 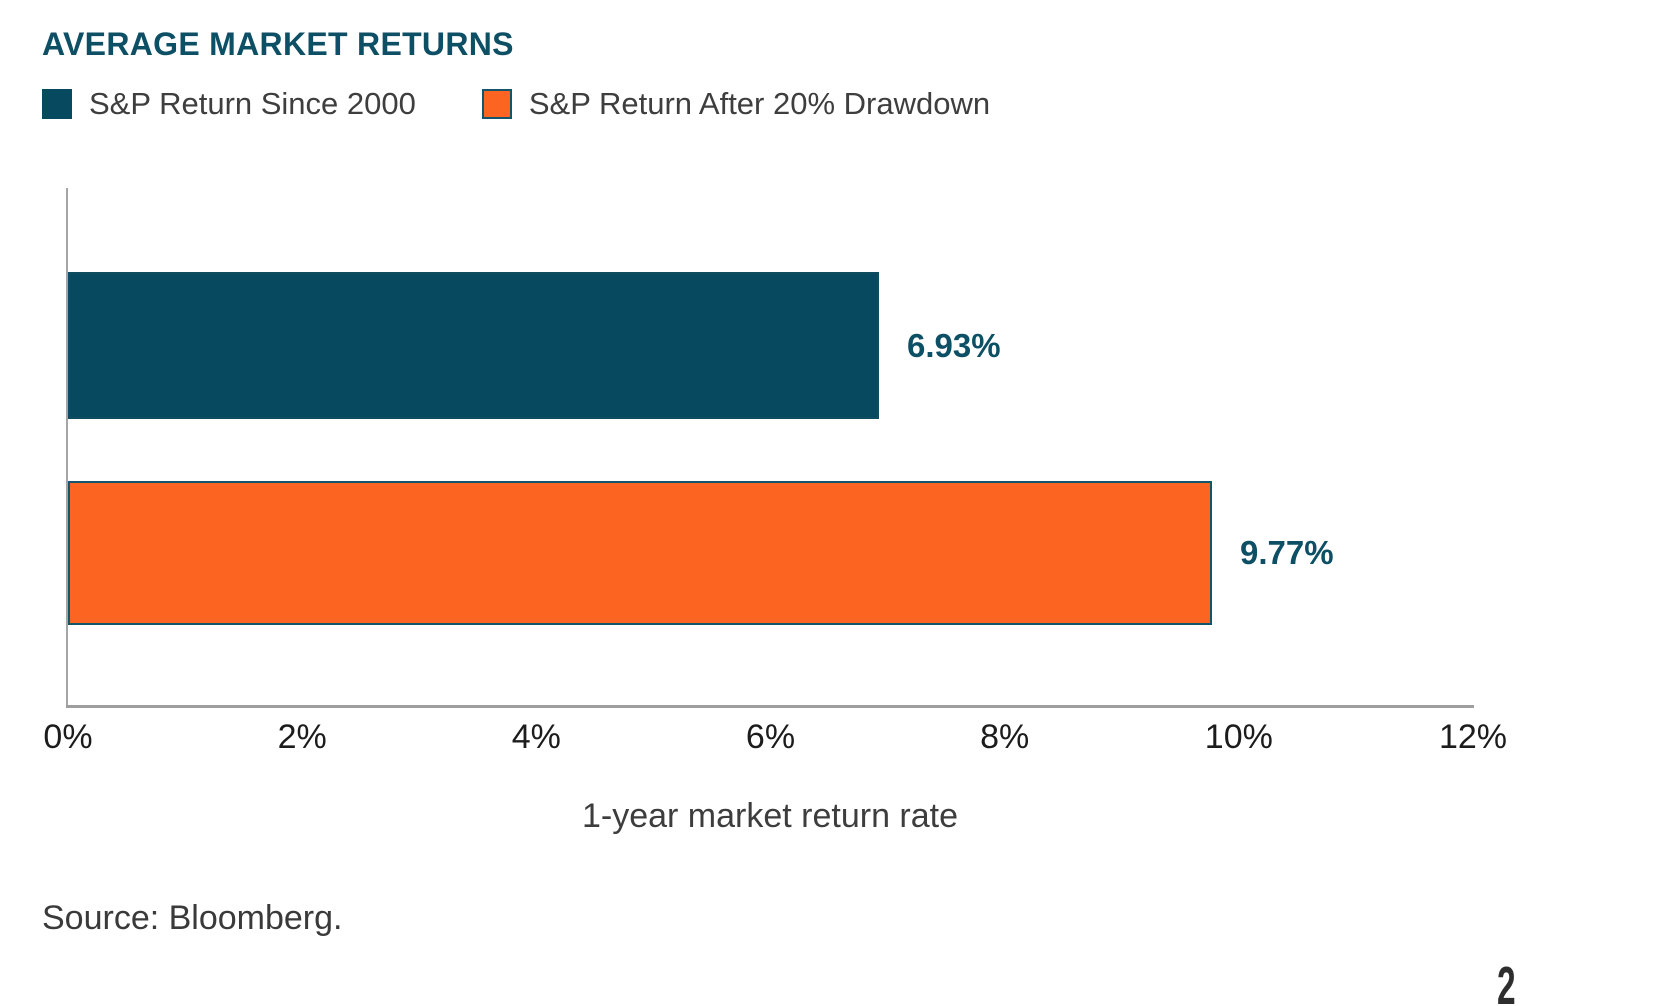 I want to click on bar-value-label-sp-return-since-2000: 6.93%, so click(x=954, y=345).